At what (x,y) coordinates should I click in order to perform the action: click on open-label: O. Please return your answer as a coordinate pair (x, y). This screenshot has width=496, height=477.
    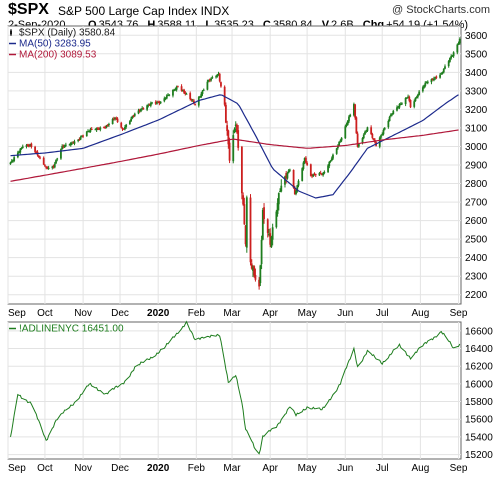
    Looking at the image, I should click on (92, 25).